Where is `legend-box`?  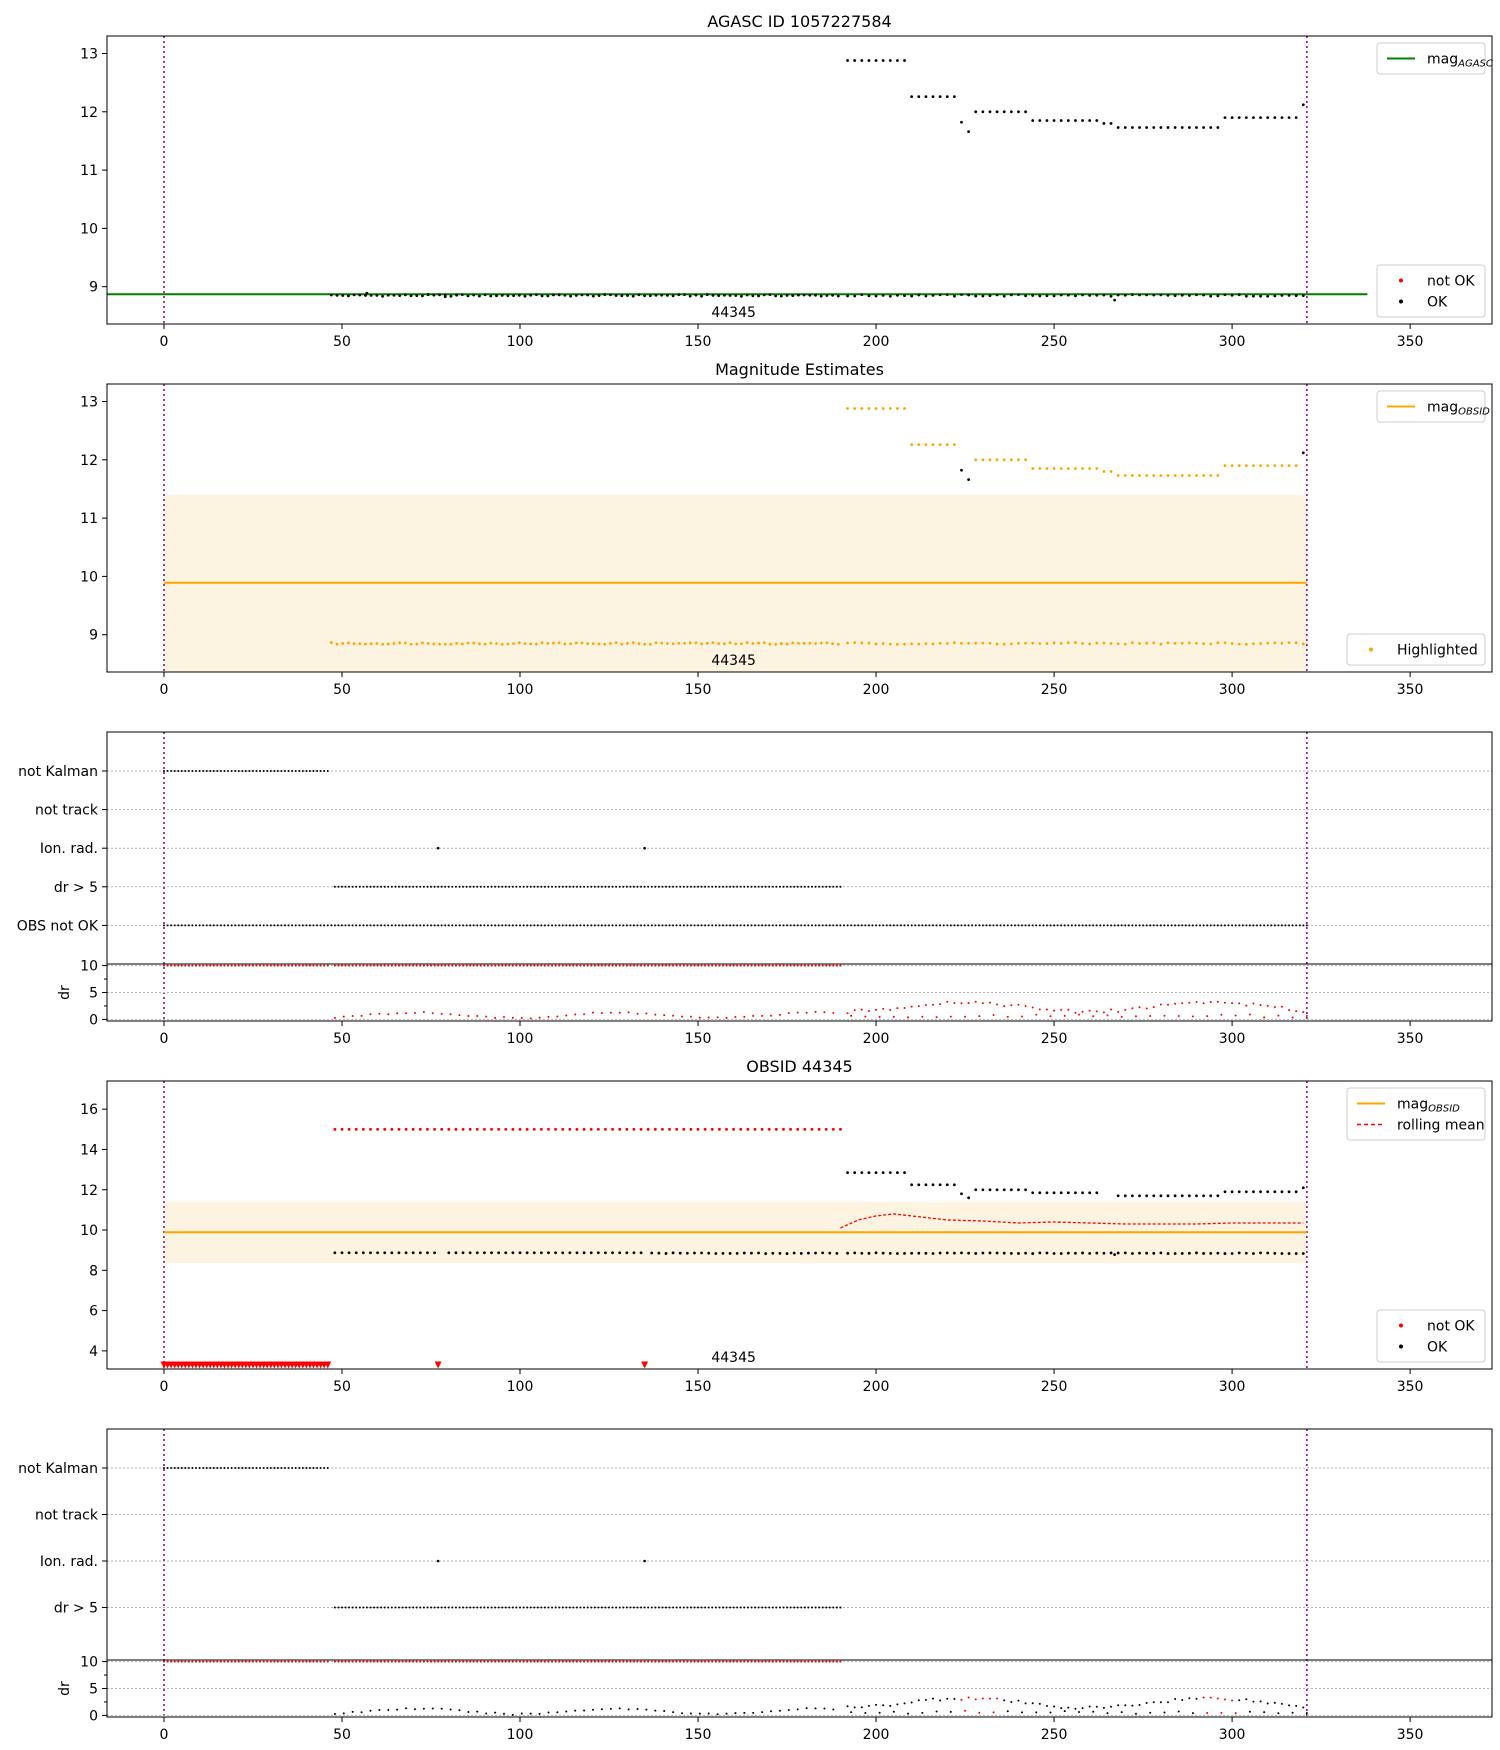 legend-box is located at coordinates (1431, 406).